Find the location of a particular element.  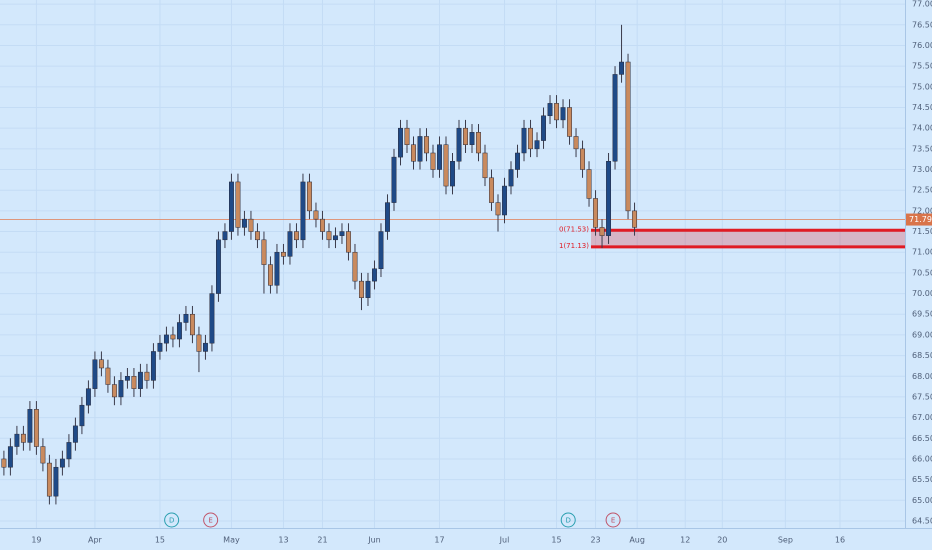

x-tick-label: 21 is located at coordinates (322, 540).